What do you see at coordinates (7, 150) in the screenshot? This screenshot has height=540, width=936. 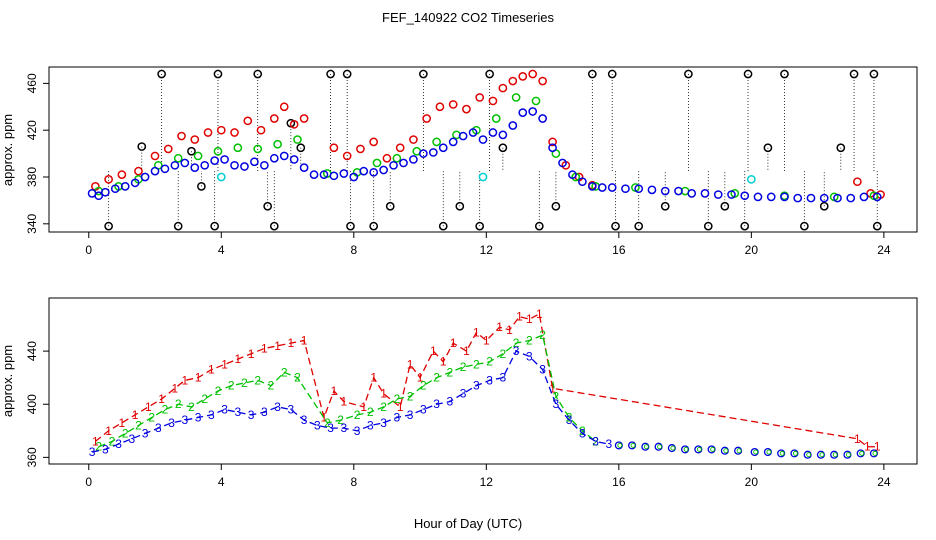 I see `top-ylabel: approx. ppm` at bounding box center [7, 150].